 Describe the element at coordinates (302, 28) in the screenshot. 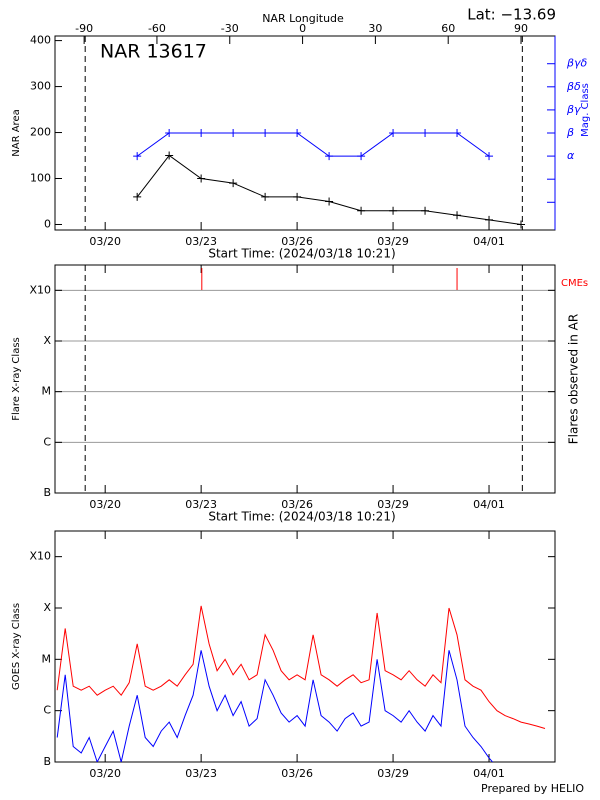

I see `x2-tick-label: 0` at that location.